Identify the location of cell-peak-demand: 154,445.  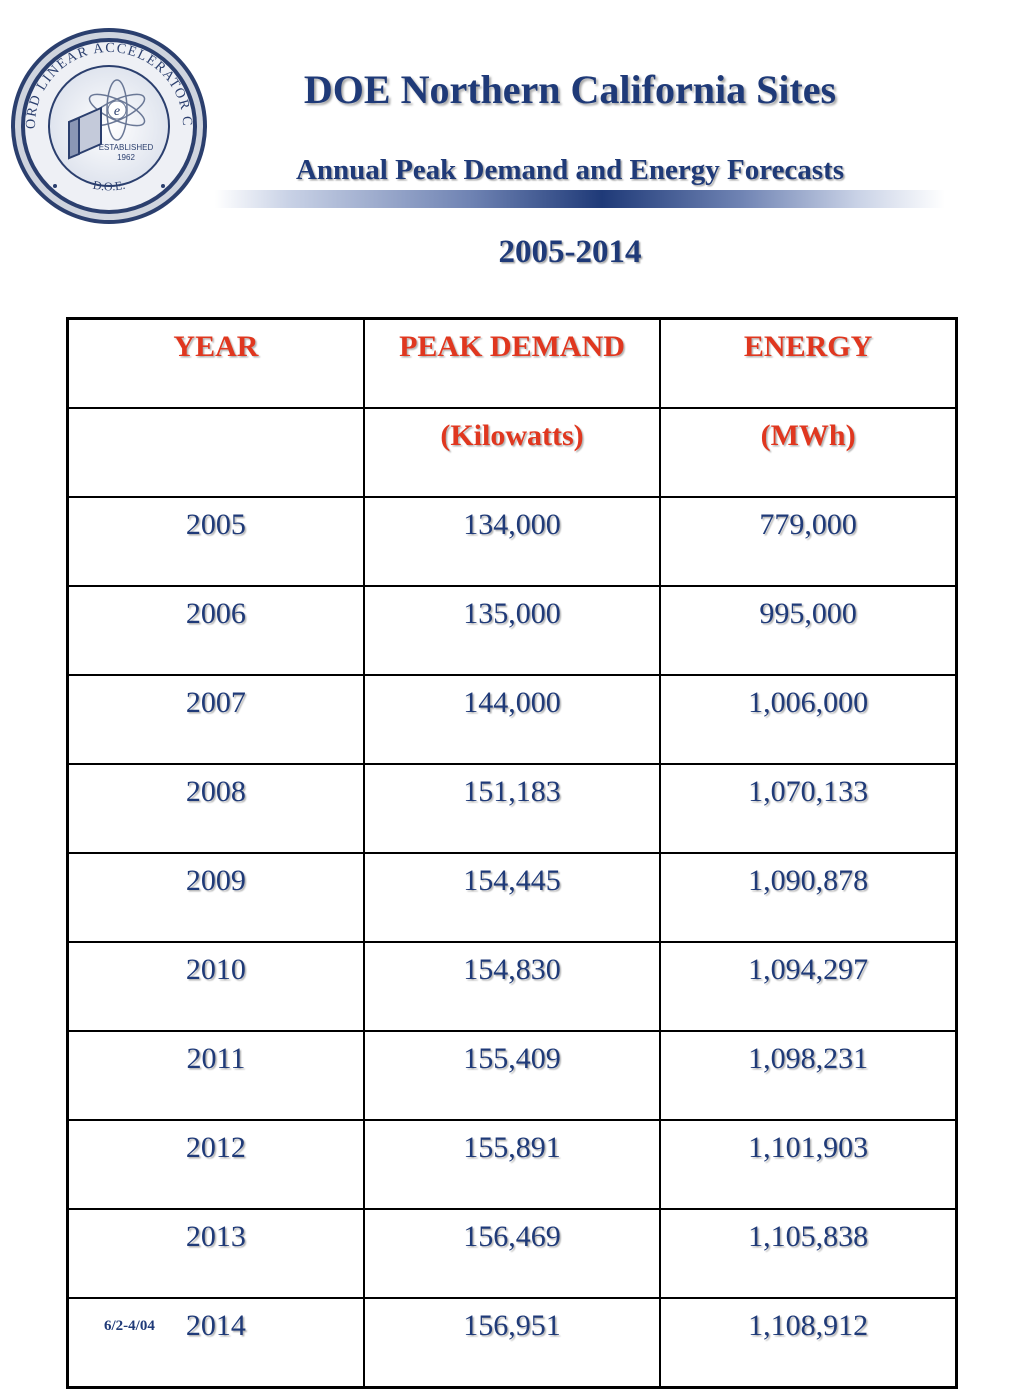
(512, 897).